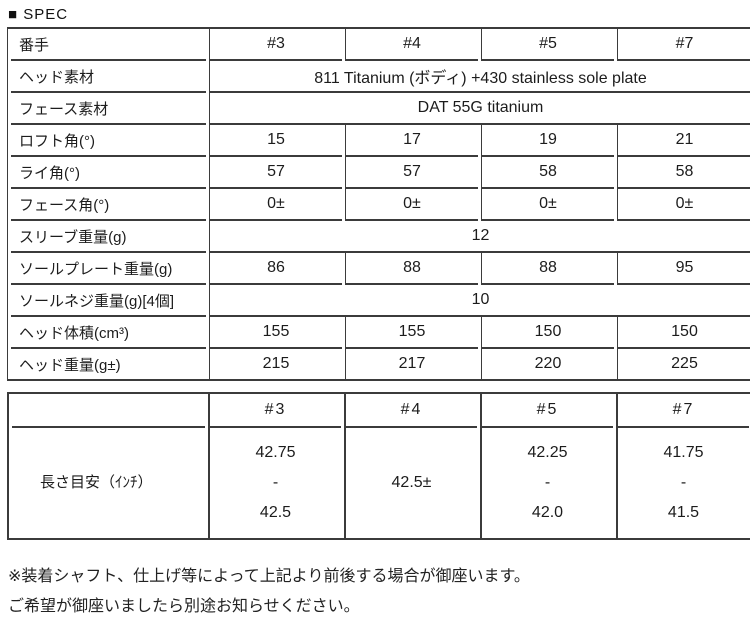  What do you see at coordinates (547, 141) in the screenshot?
I see `cell-value: 19` at bounding box center [547, 141].